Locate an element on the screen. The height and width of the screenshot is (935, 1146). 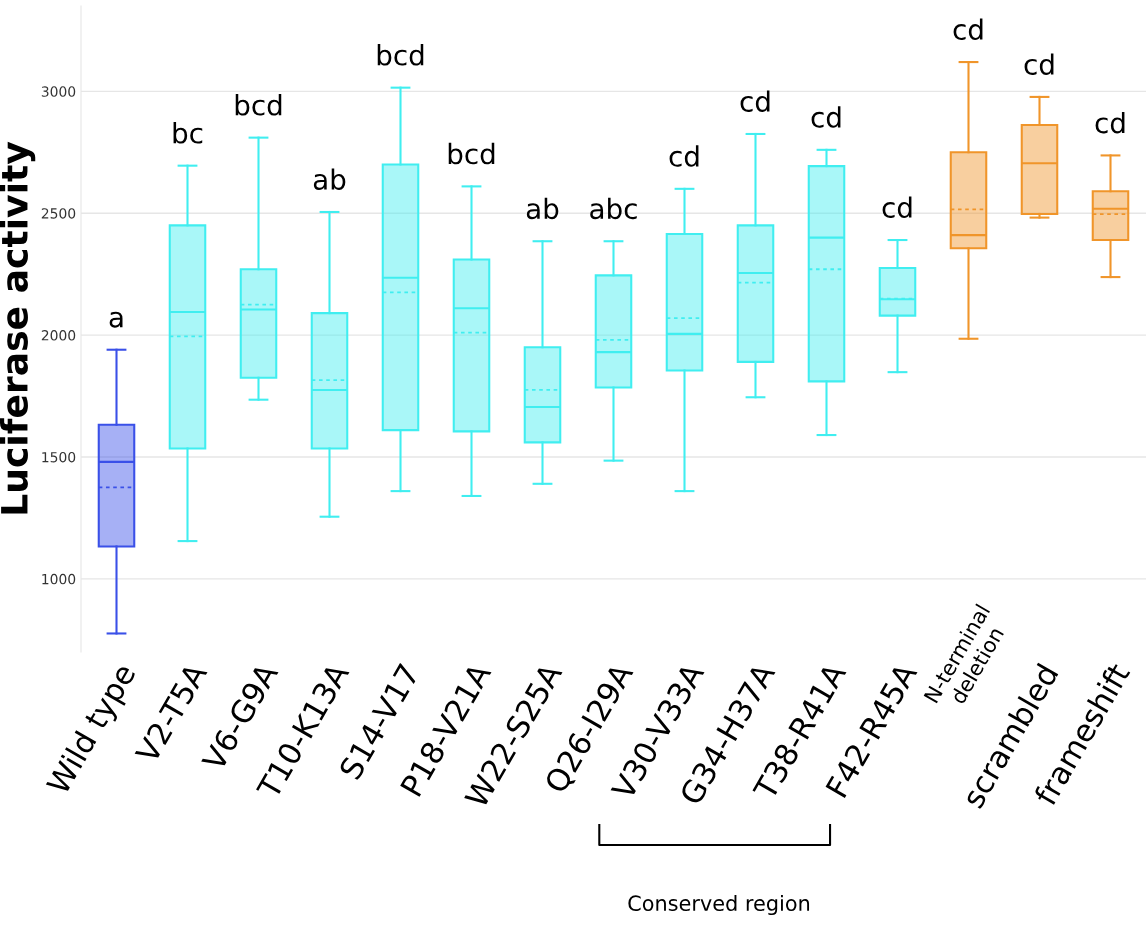
annotation: abc is located at coordinates (613, 208).